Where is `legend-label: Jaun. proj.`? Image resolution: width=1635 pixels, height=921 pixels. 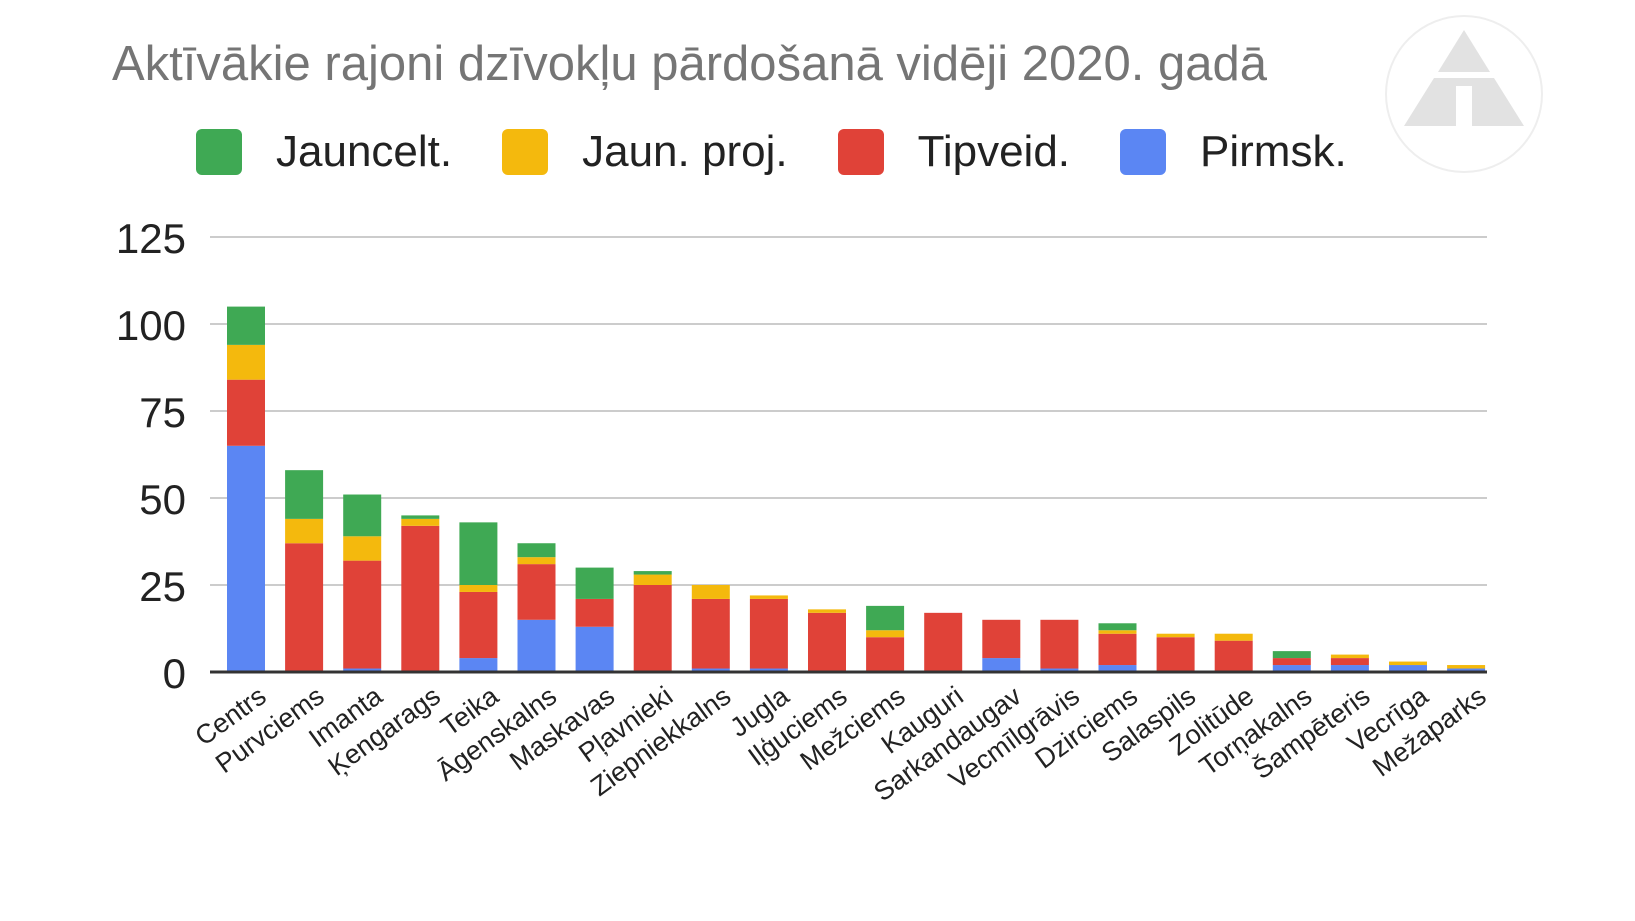
legend-label: Jaun. proj. is located at coordinates (685, 151).